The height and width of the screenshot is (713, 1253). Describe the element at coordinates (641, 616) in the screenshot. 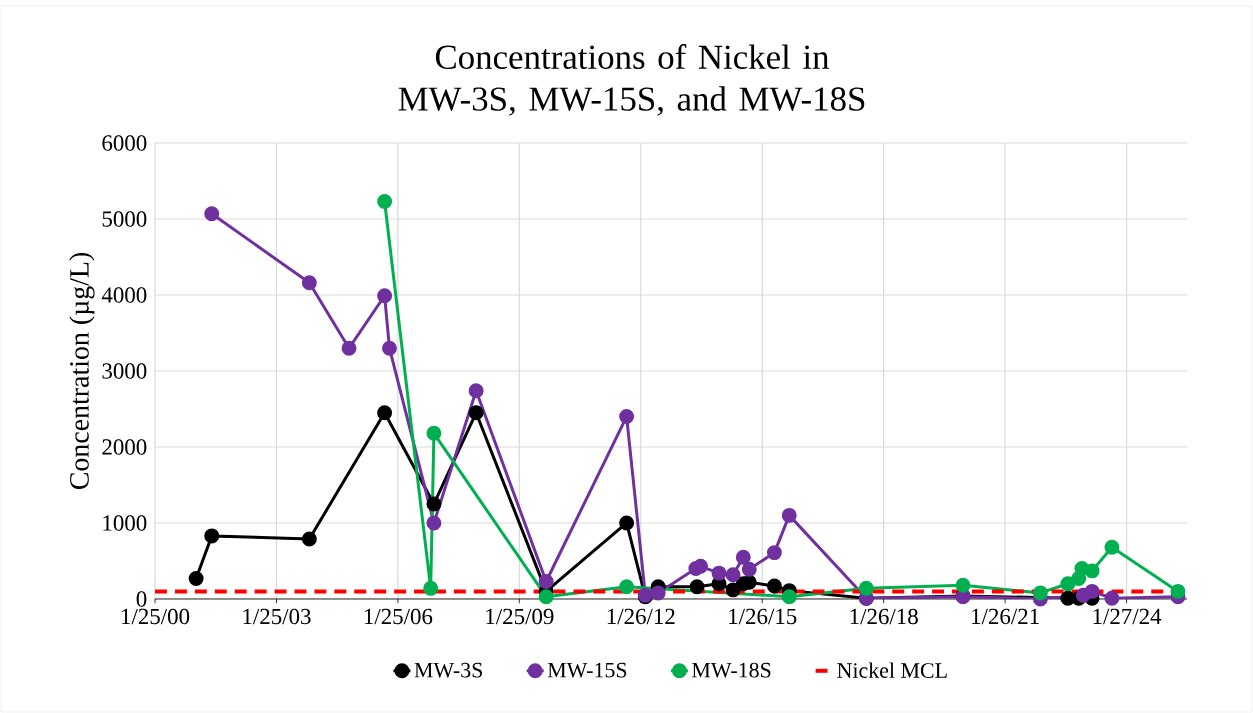

I see `x-tick-label: 1/26/12` at that location.